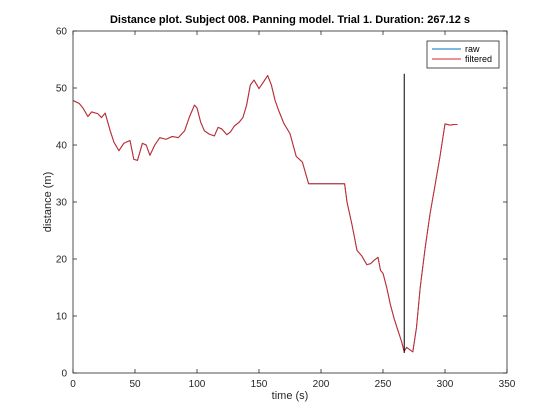 This screenshot has height=420, width=560. What do you see at coordinates (62, 146) in the screenshot?
I see `y-tick-label: 40` at bounding box center [62, 146].